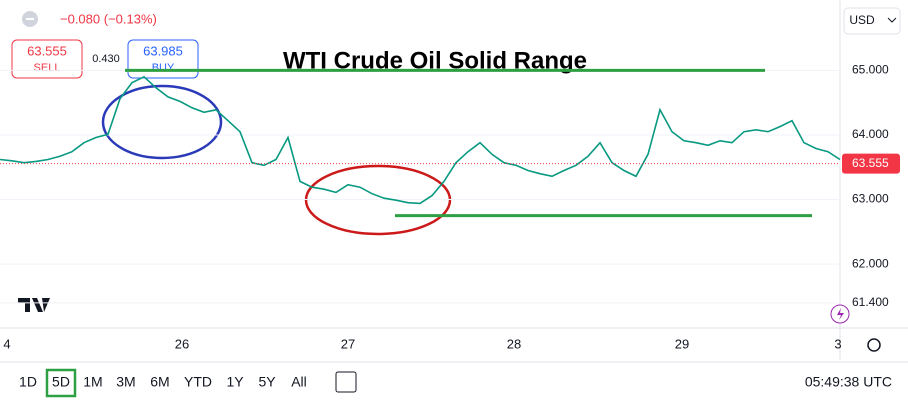 This screenshot has height=409, width=908. I want to click on x-tick-label: 3, so click(837, 343).